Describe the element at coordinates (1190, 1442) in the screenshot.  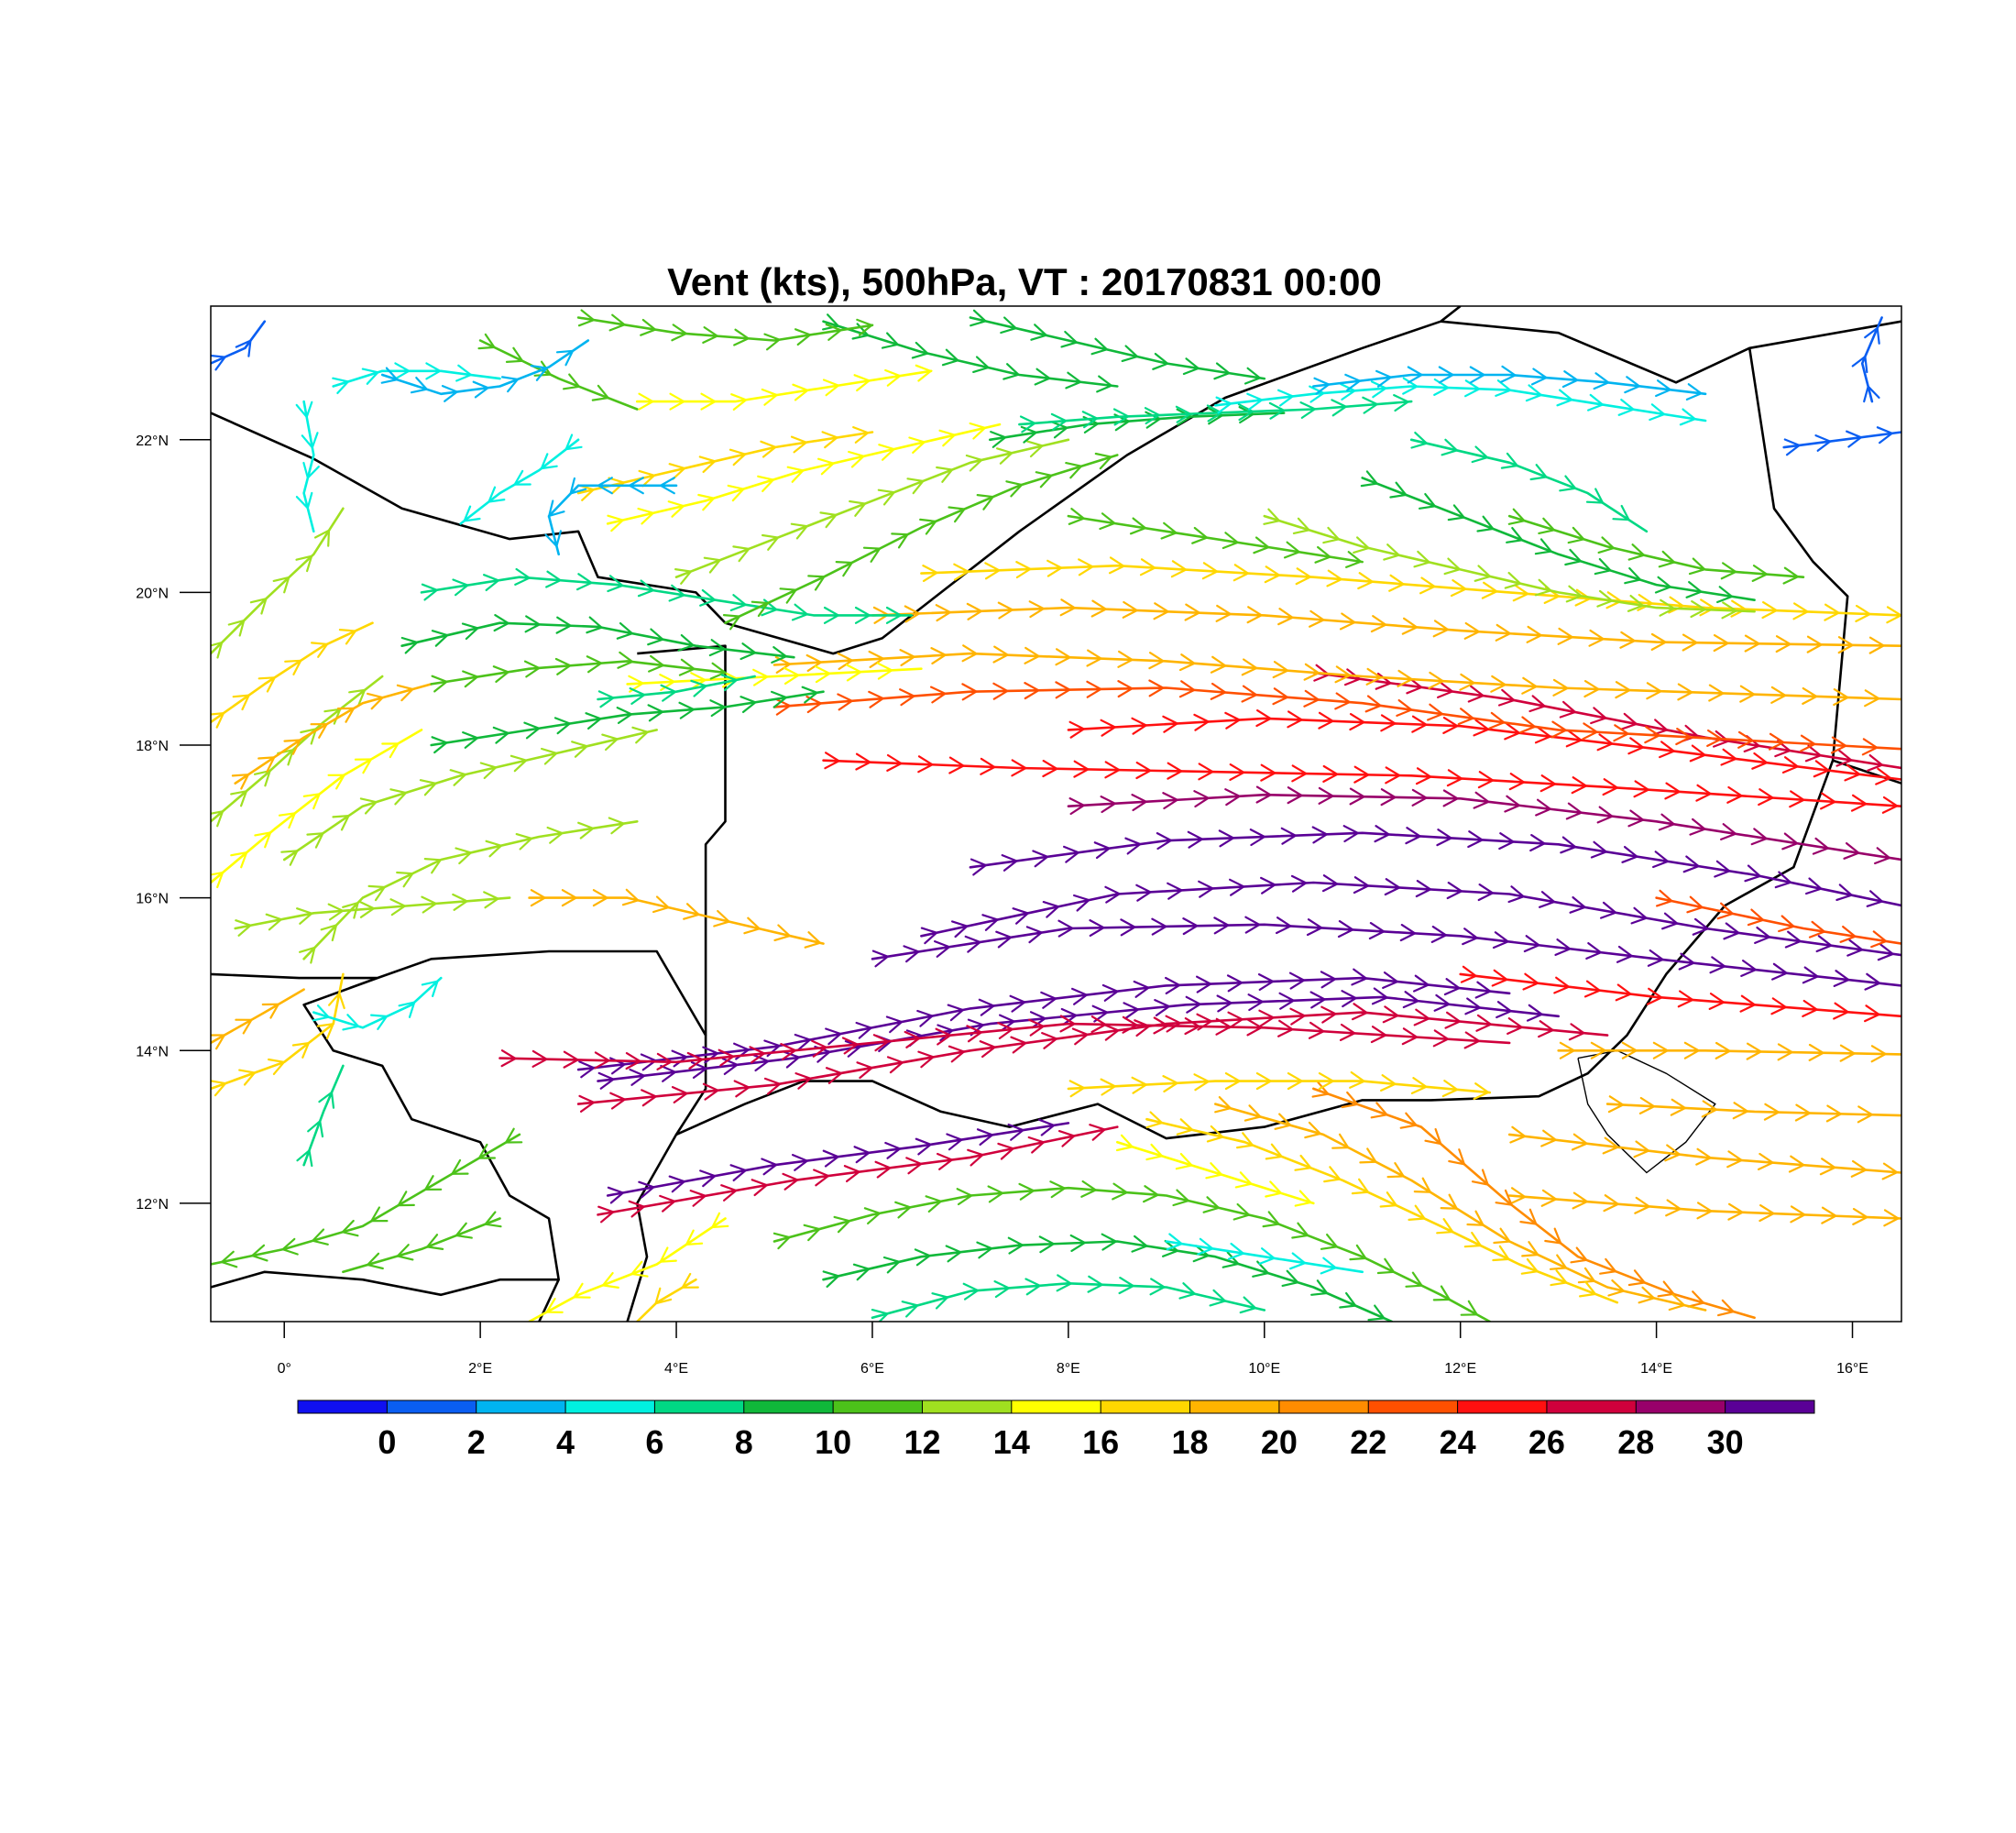
I see `colorbar-label: 18` at that location.